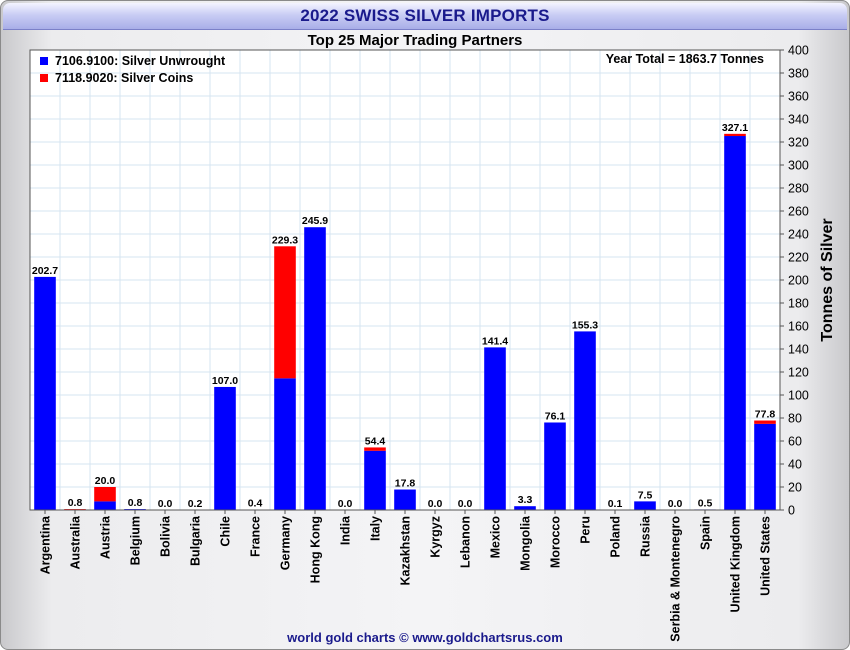  I want to click on y-tick-label: 60, so click(795, 442).